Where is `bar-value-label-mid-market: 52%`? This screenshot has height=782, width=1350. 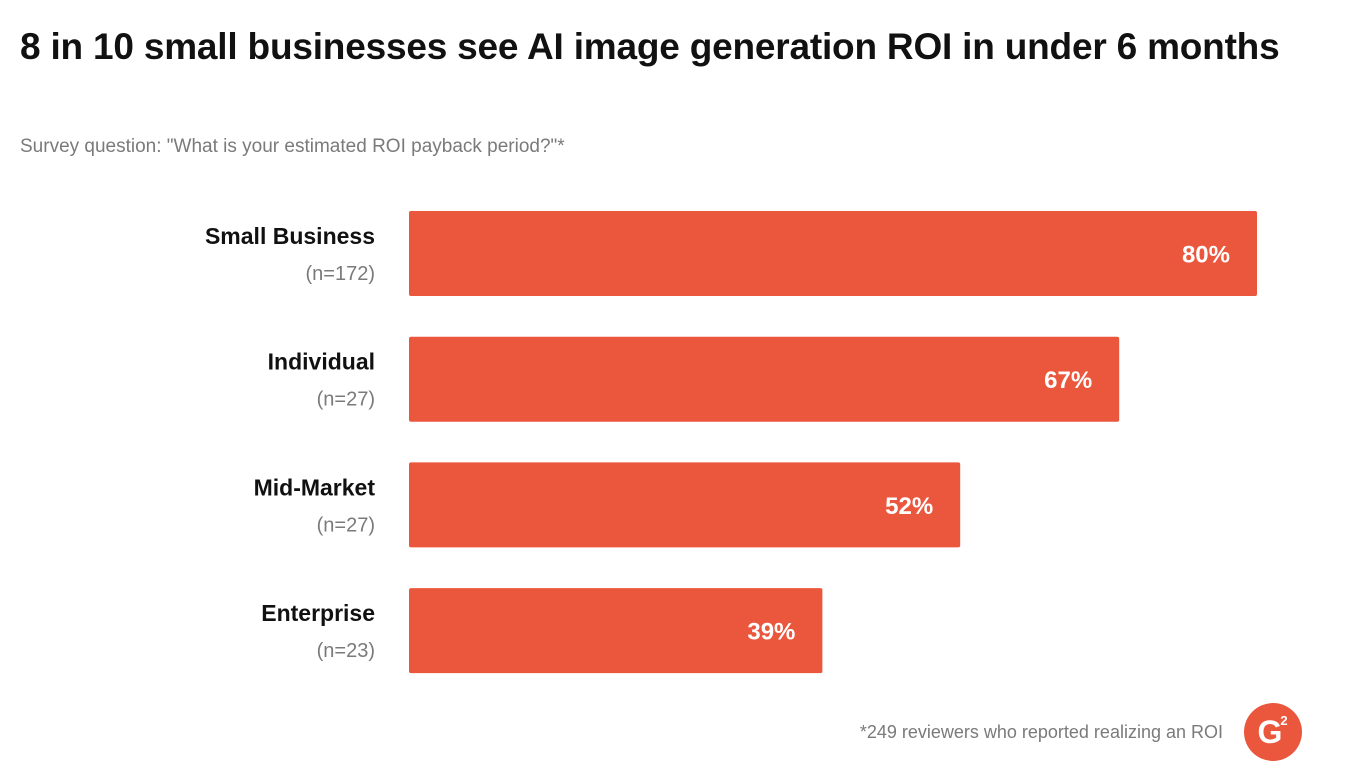 bar-value-label-mid-market: 52% is located at coordinates (909, 506).